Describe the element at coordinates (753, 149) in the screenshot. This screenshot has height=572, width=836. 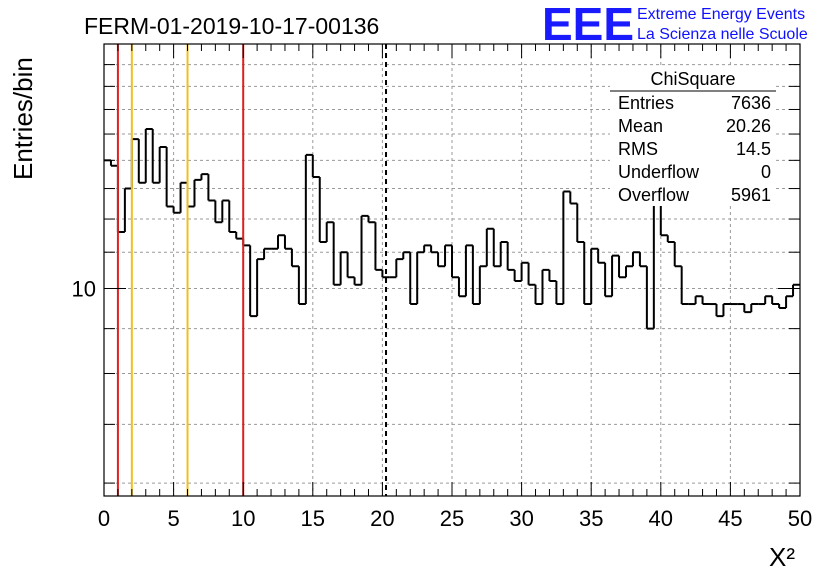
I see `stats-row-value: 14.5` at that location.